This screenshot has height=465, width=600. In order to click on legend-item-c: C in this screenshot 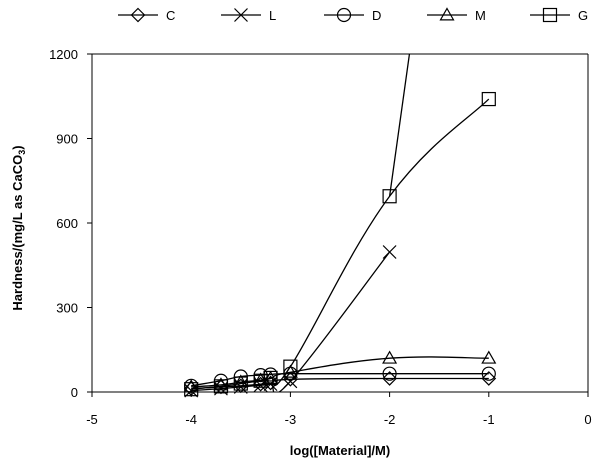, I will do `click(146, 15)`.